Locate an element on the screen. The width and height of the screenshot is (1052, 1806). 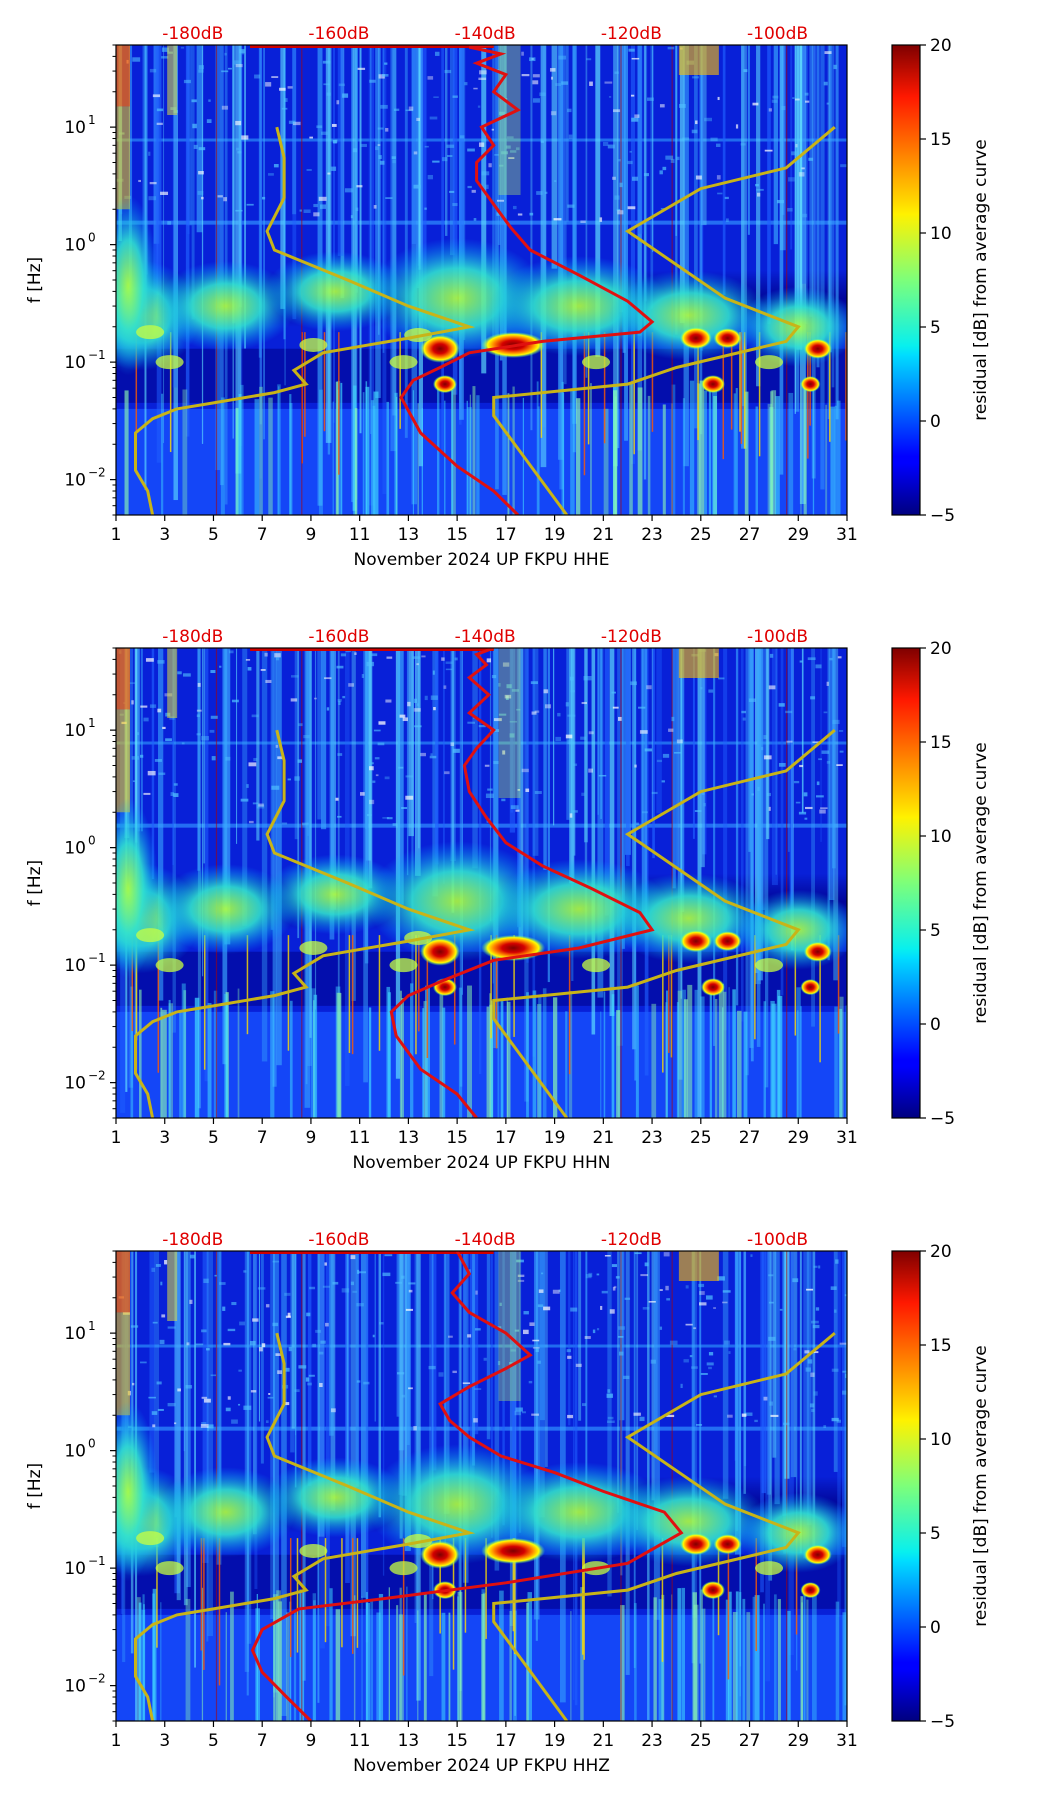
x-tick-label: 1 is located at coordinates (116, 535).